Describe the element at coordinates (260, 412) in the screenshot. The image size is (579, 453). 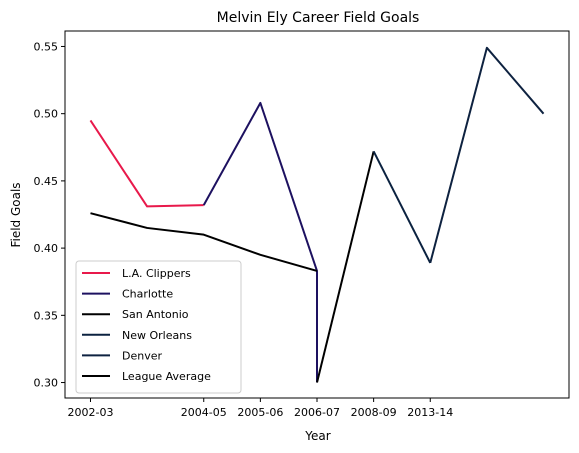
I see `x-tick-label: 2005-06` at that location.